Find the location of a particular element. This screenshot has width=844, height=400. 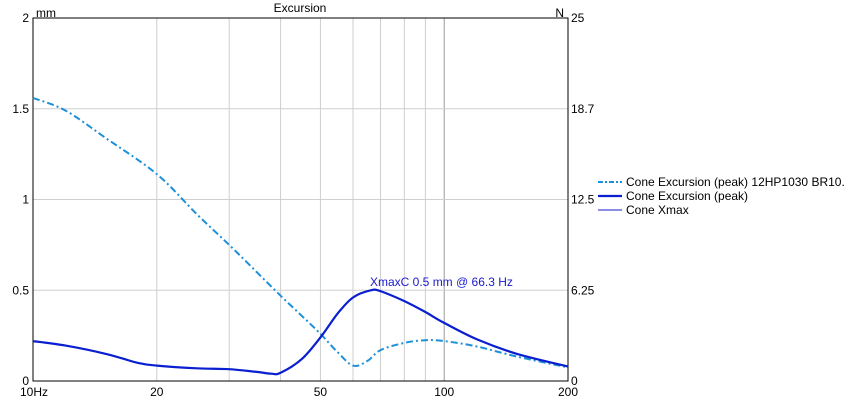

legend-entry: Cone Excursion (peak) is located at coordinates (687, 196).